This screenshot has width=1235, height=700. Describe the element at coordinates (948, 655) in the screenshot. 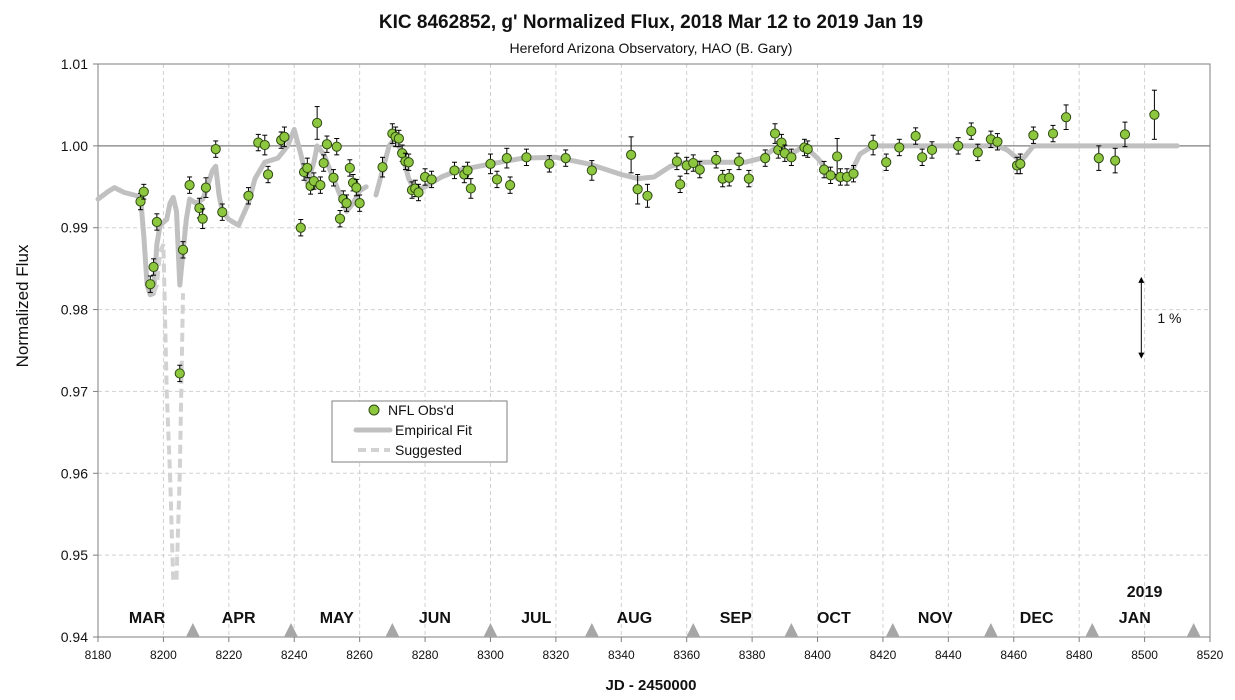

I see `x-tick-label: 8440` at that location.